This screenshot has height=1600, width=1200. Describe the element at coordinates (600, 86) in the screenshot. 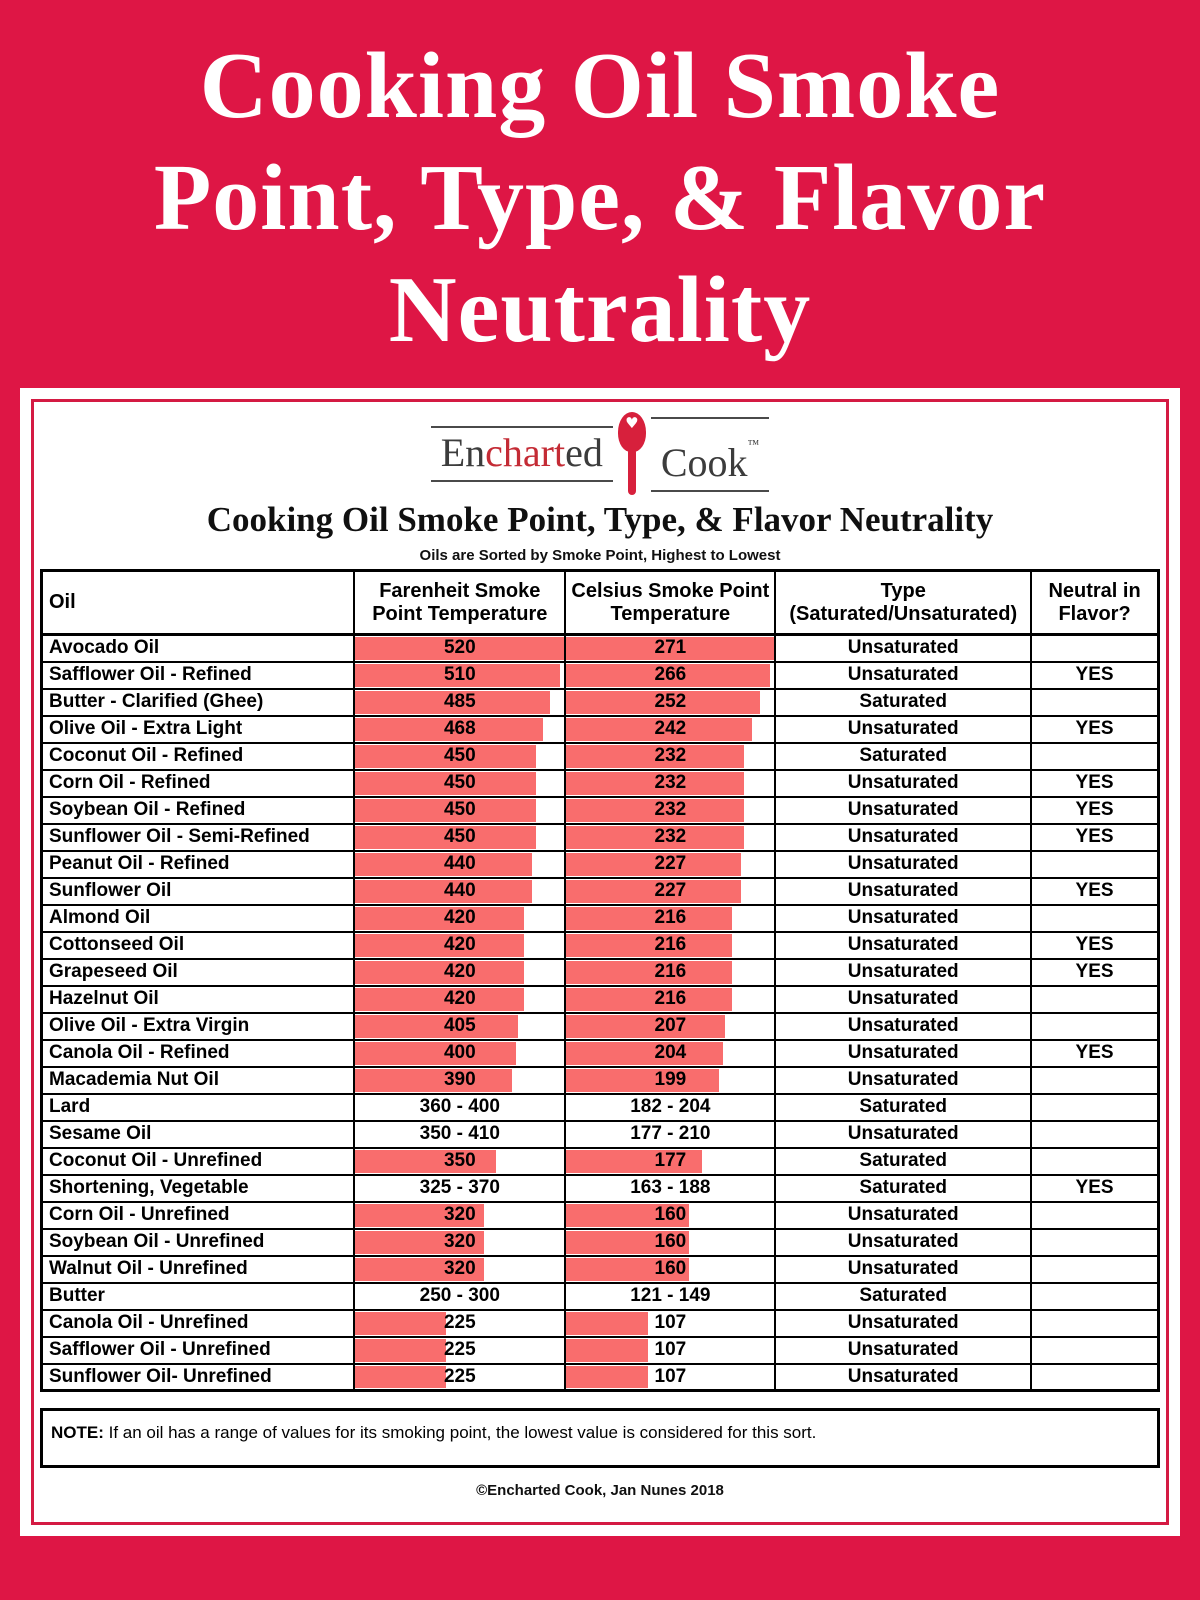

I see `poster-title-line-1: Cooking Oil Smoke` at that location.